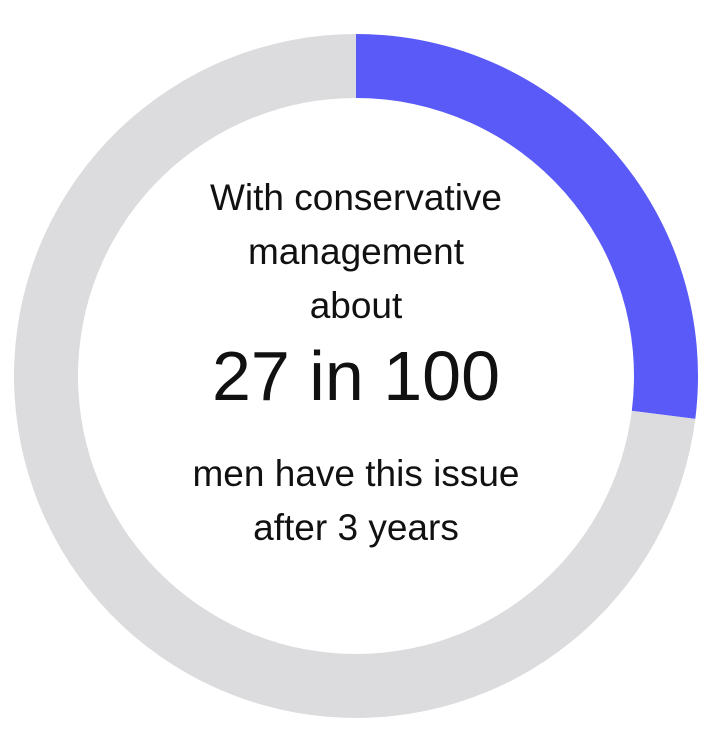 The width and height of the screenshot is (713, 744). What do you see at coordinates (356, 473) in the screenshot?
I see `caption-line-4: men have this issue` at bounding box center [356, 473].